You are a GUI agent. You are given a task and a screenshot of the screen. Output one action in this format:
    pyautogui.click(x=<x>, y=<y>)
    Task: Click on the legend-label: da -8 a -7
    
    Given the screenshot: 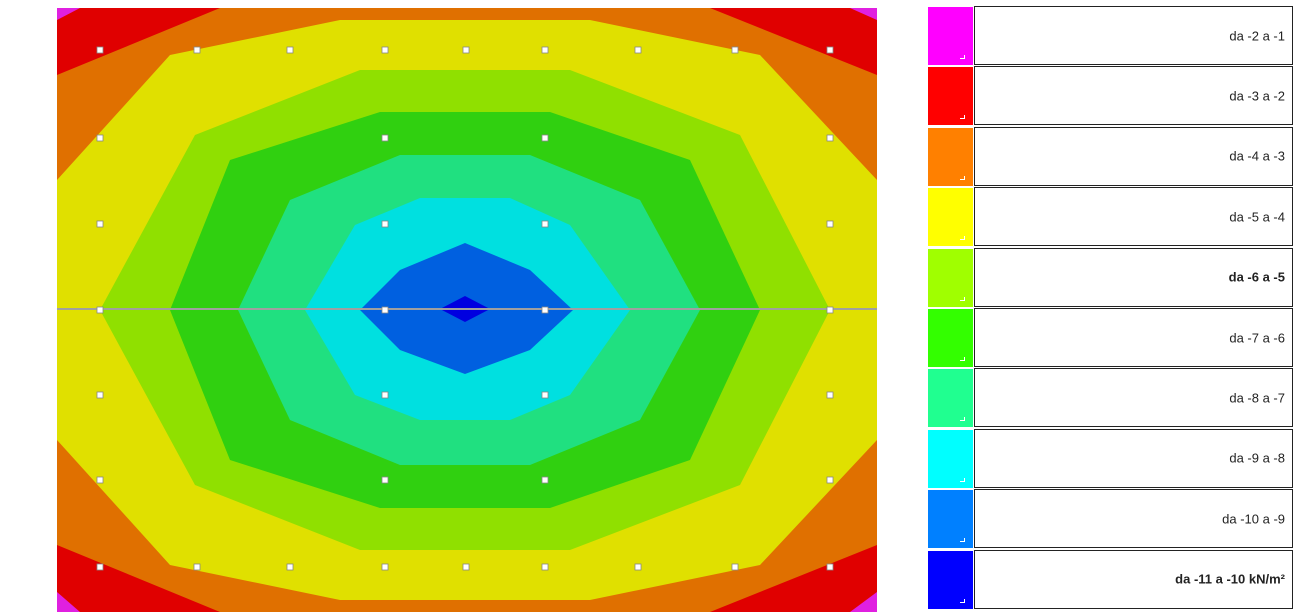 What is the action you would take?
    pyautogui.click(x=1257, y=398)
    